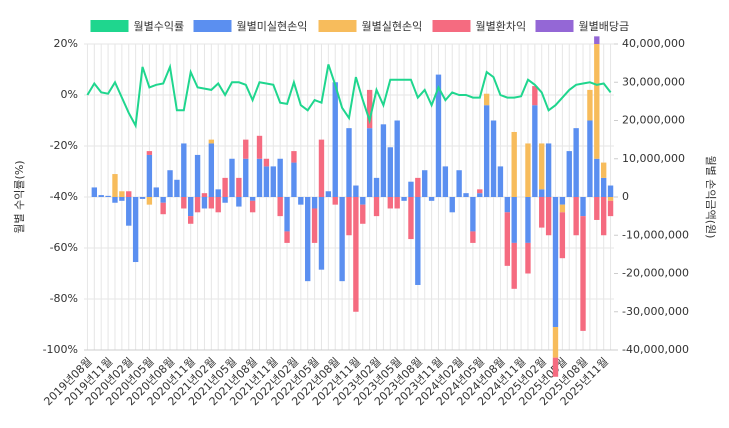 Image resolution: width=729 pixels, height=428 pixels. Describe the element at coordinates (655, 349) in the screenshot. I see `y2-tick-label: -40,000,000` at that location.